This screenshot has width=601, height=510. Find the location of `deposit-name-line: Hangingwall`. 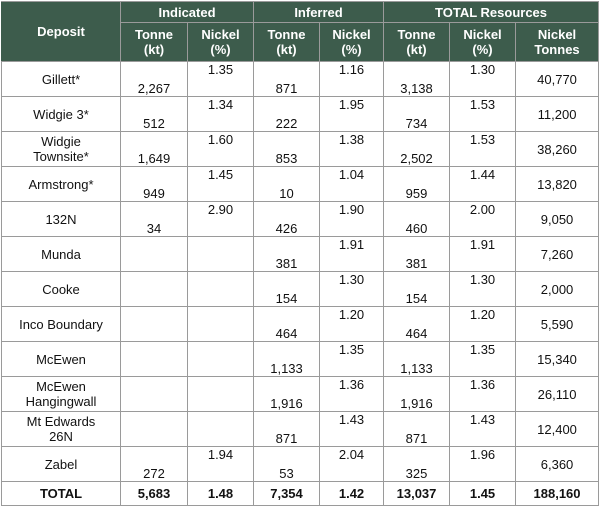

deposit-name-line: Hangingwall is located at coordinates (61, 401).